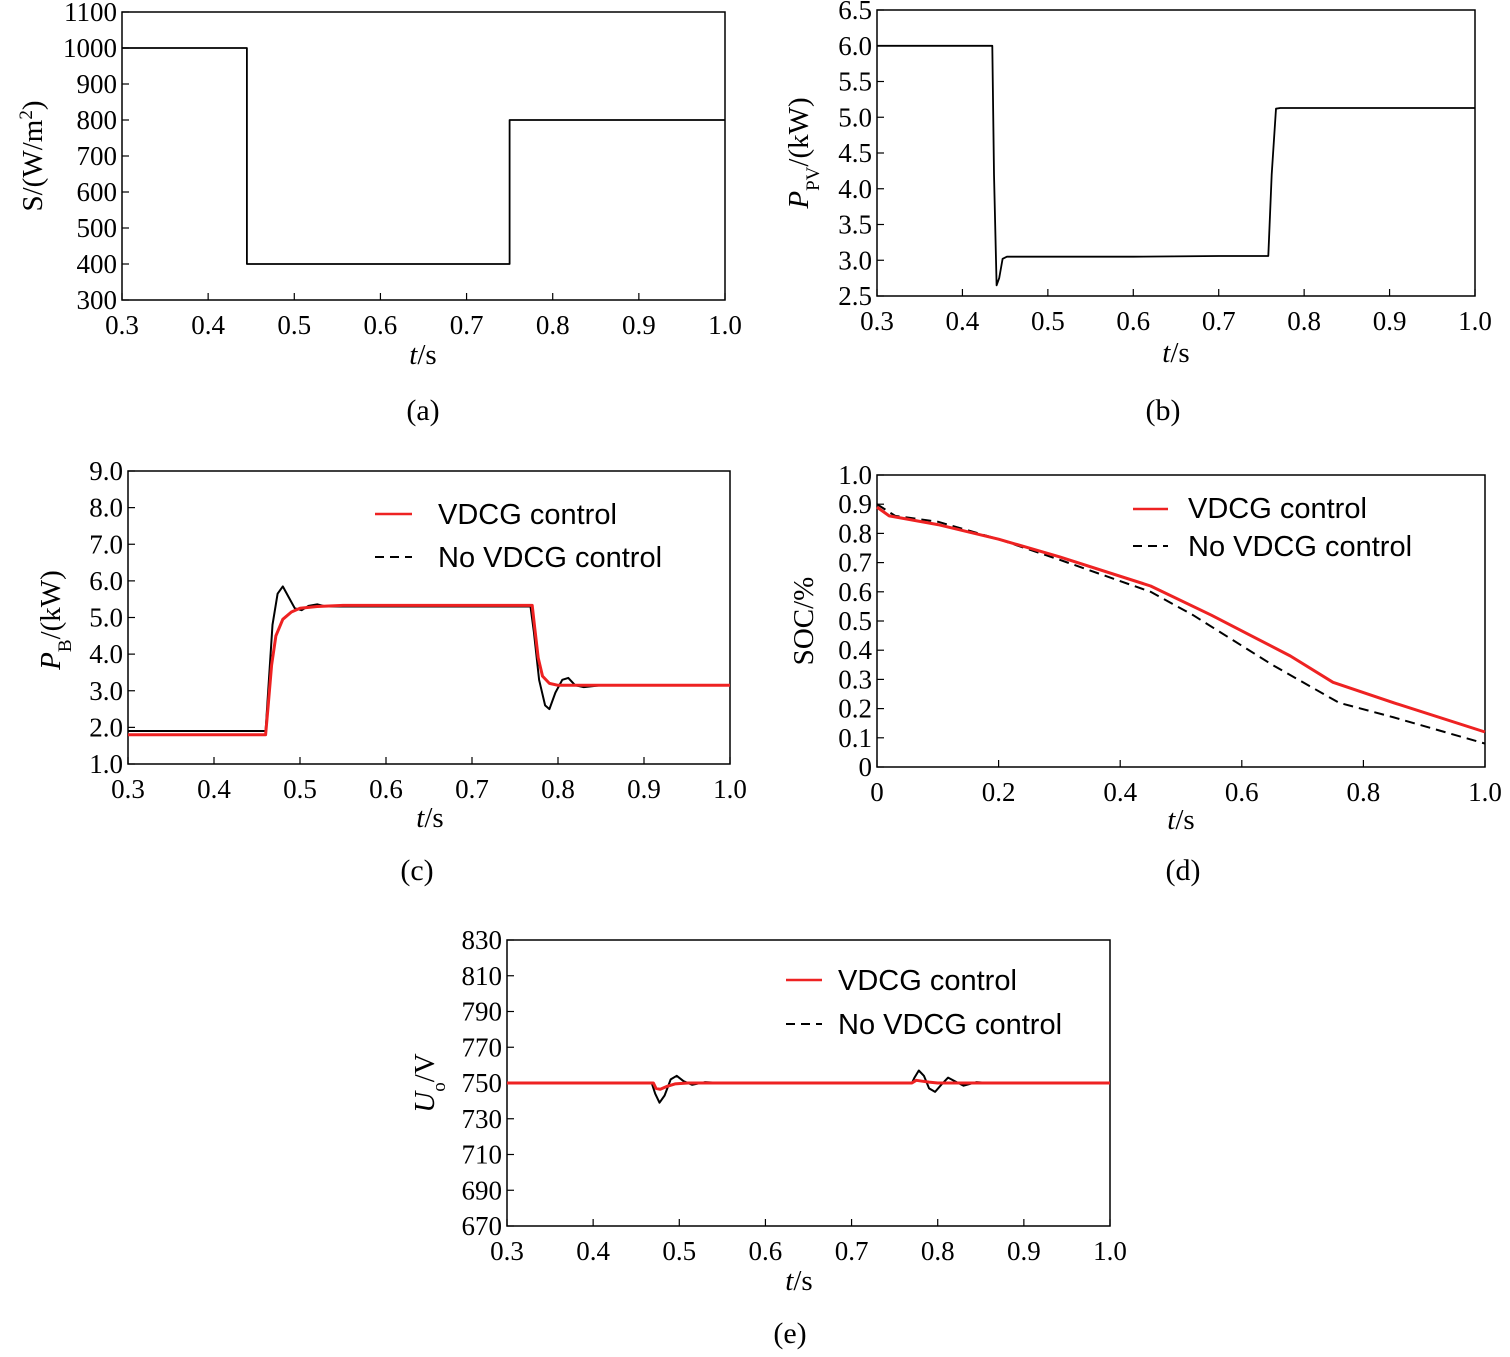 The width and height of the screenshot is (1510, 1357). I want to click on y-tick-label: 500, so click(97, 228).